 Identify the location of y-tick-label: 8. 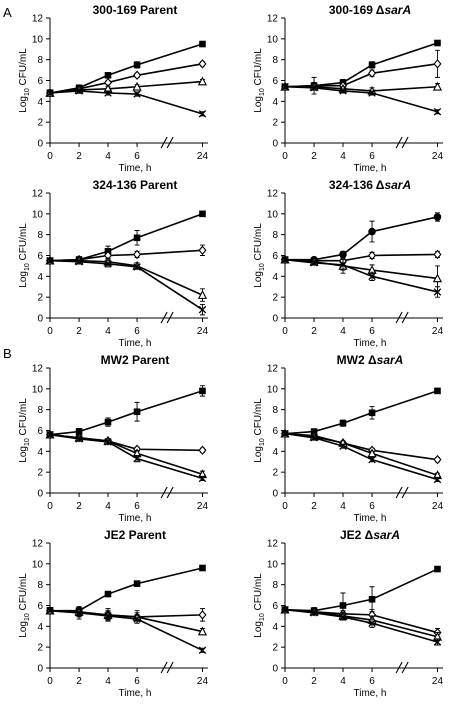
(40, 235).